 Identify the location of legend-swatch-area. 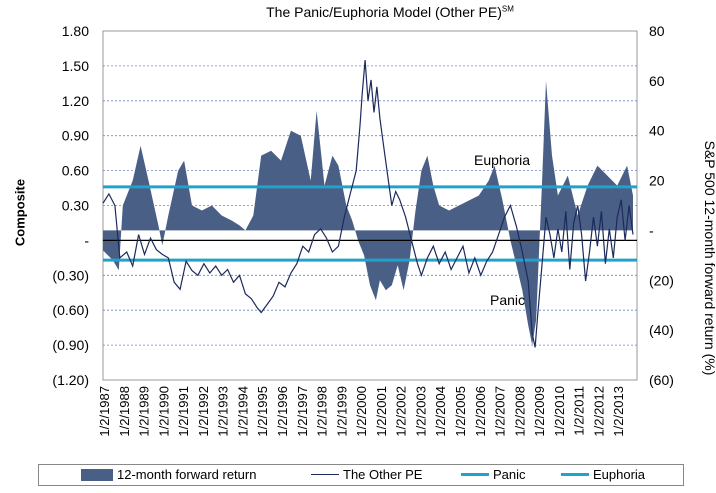
(97, 474).